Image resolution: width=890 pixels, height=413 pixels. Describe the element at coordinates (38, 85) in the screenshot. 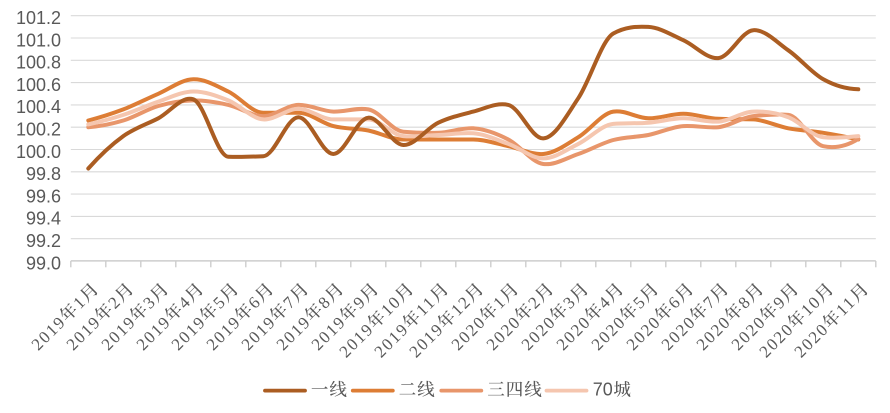

I see `svg-text: 100.6` at that location.